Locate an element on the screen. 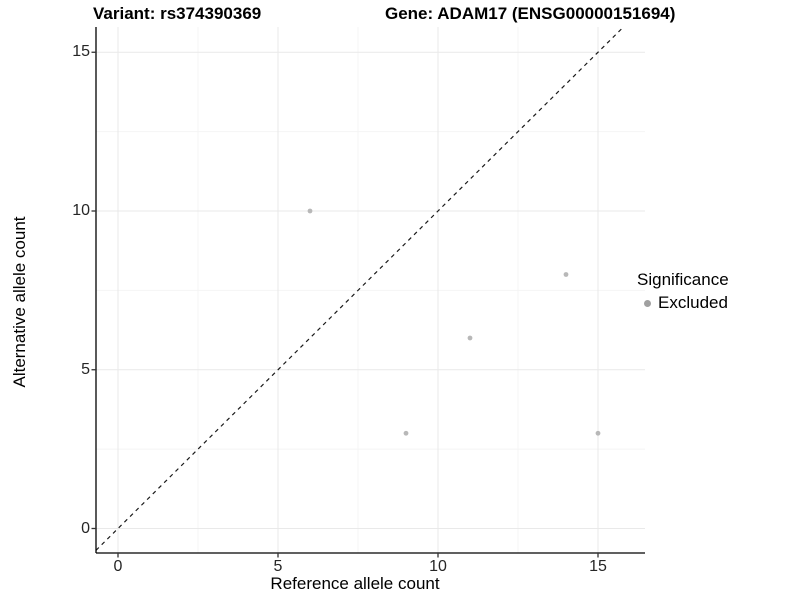 The image size is (800, 600). legend-entry-excluded: Excluded is located at coordinates (684, 303).